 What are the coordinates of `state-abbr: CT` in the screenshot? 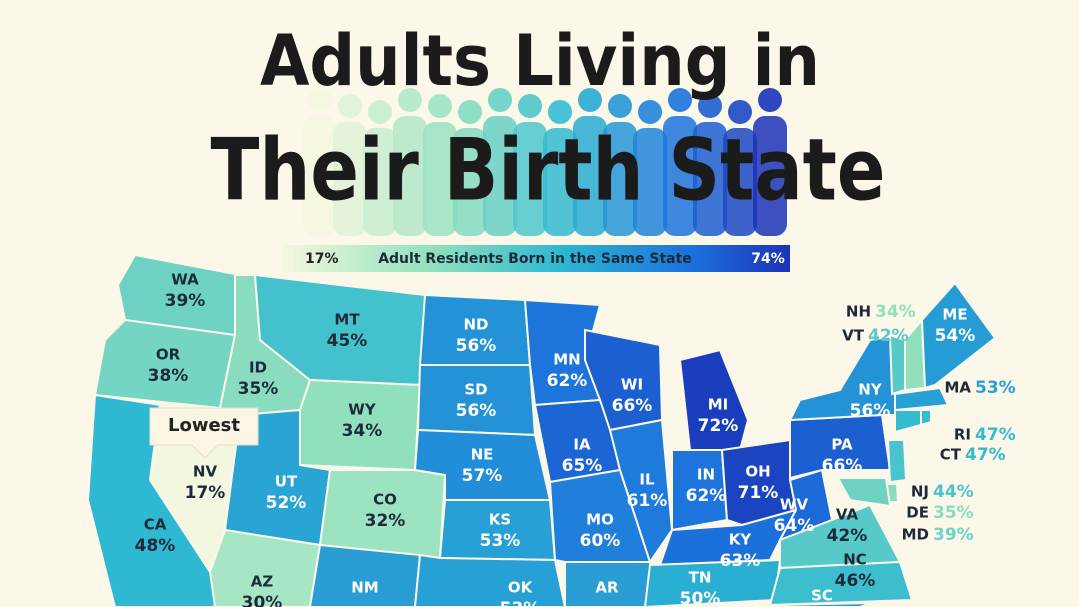 It's located at (951, 455).